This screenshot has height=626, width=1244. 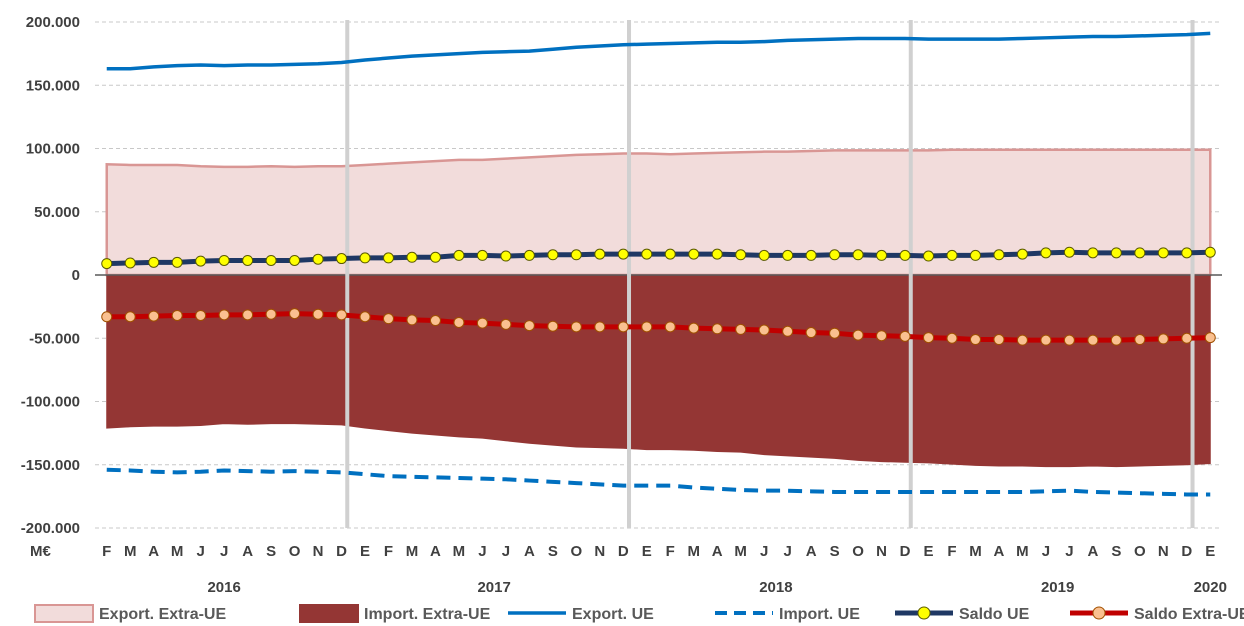 What do you see at coordinates (106, 551) in the screenshot?
I see `x-tick-label: F` at bounding box center [106, 551].